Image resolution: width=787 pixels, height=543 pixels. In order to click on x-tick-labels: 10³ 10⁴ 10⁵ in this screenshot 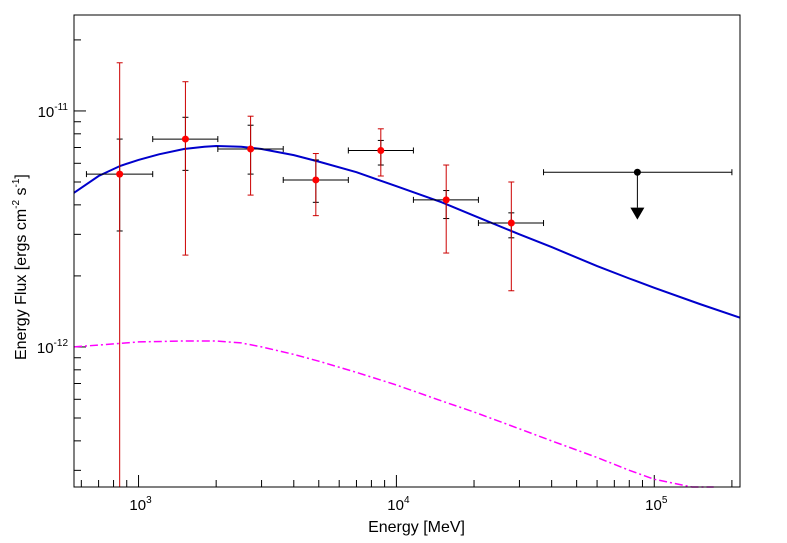, I will do `click(398, 504)`.